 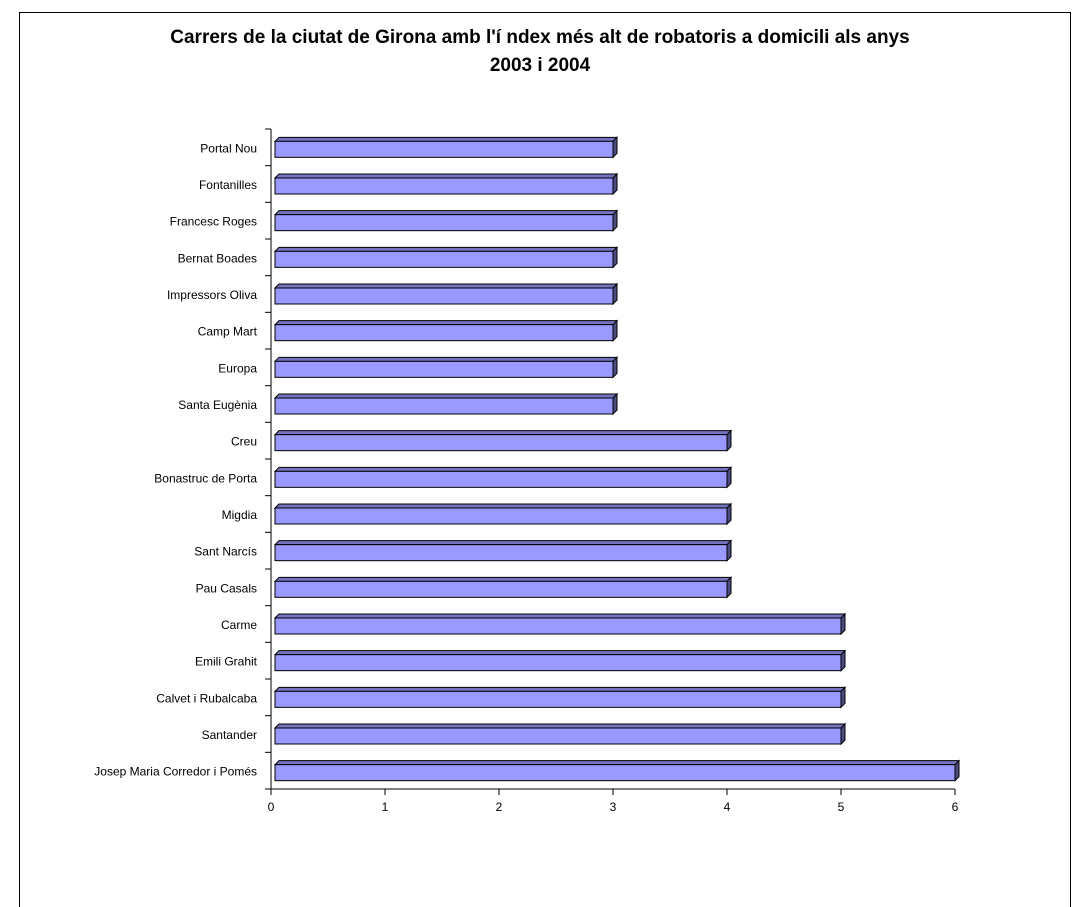 I want to click on x-tick-label: 1, so click(x=385, y=807).